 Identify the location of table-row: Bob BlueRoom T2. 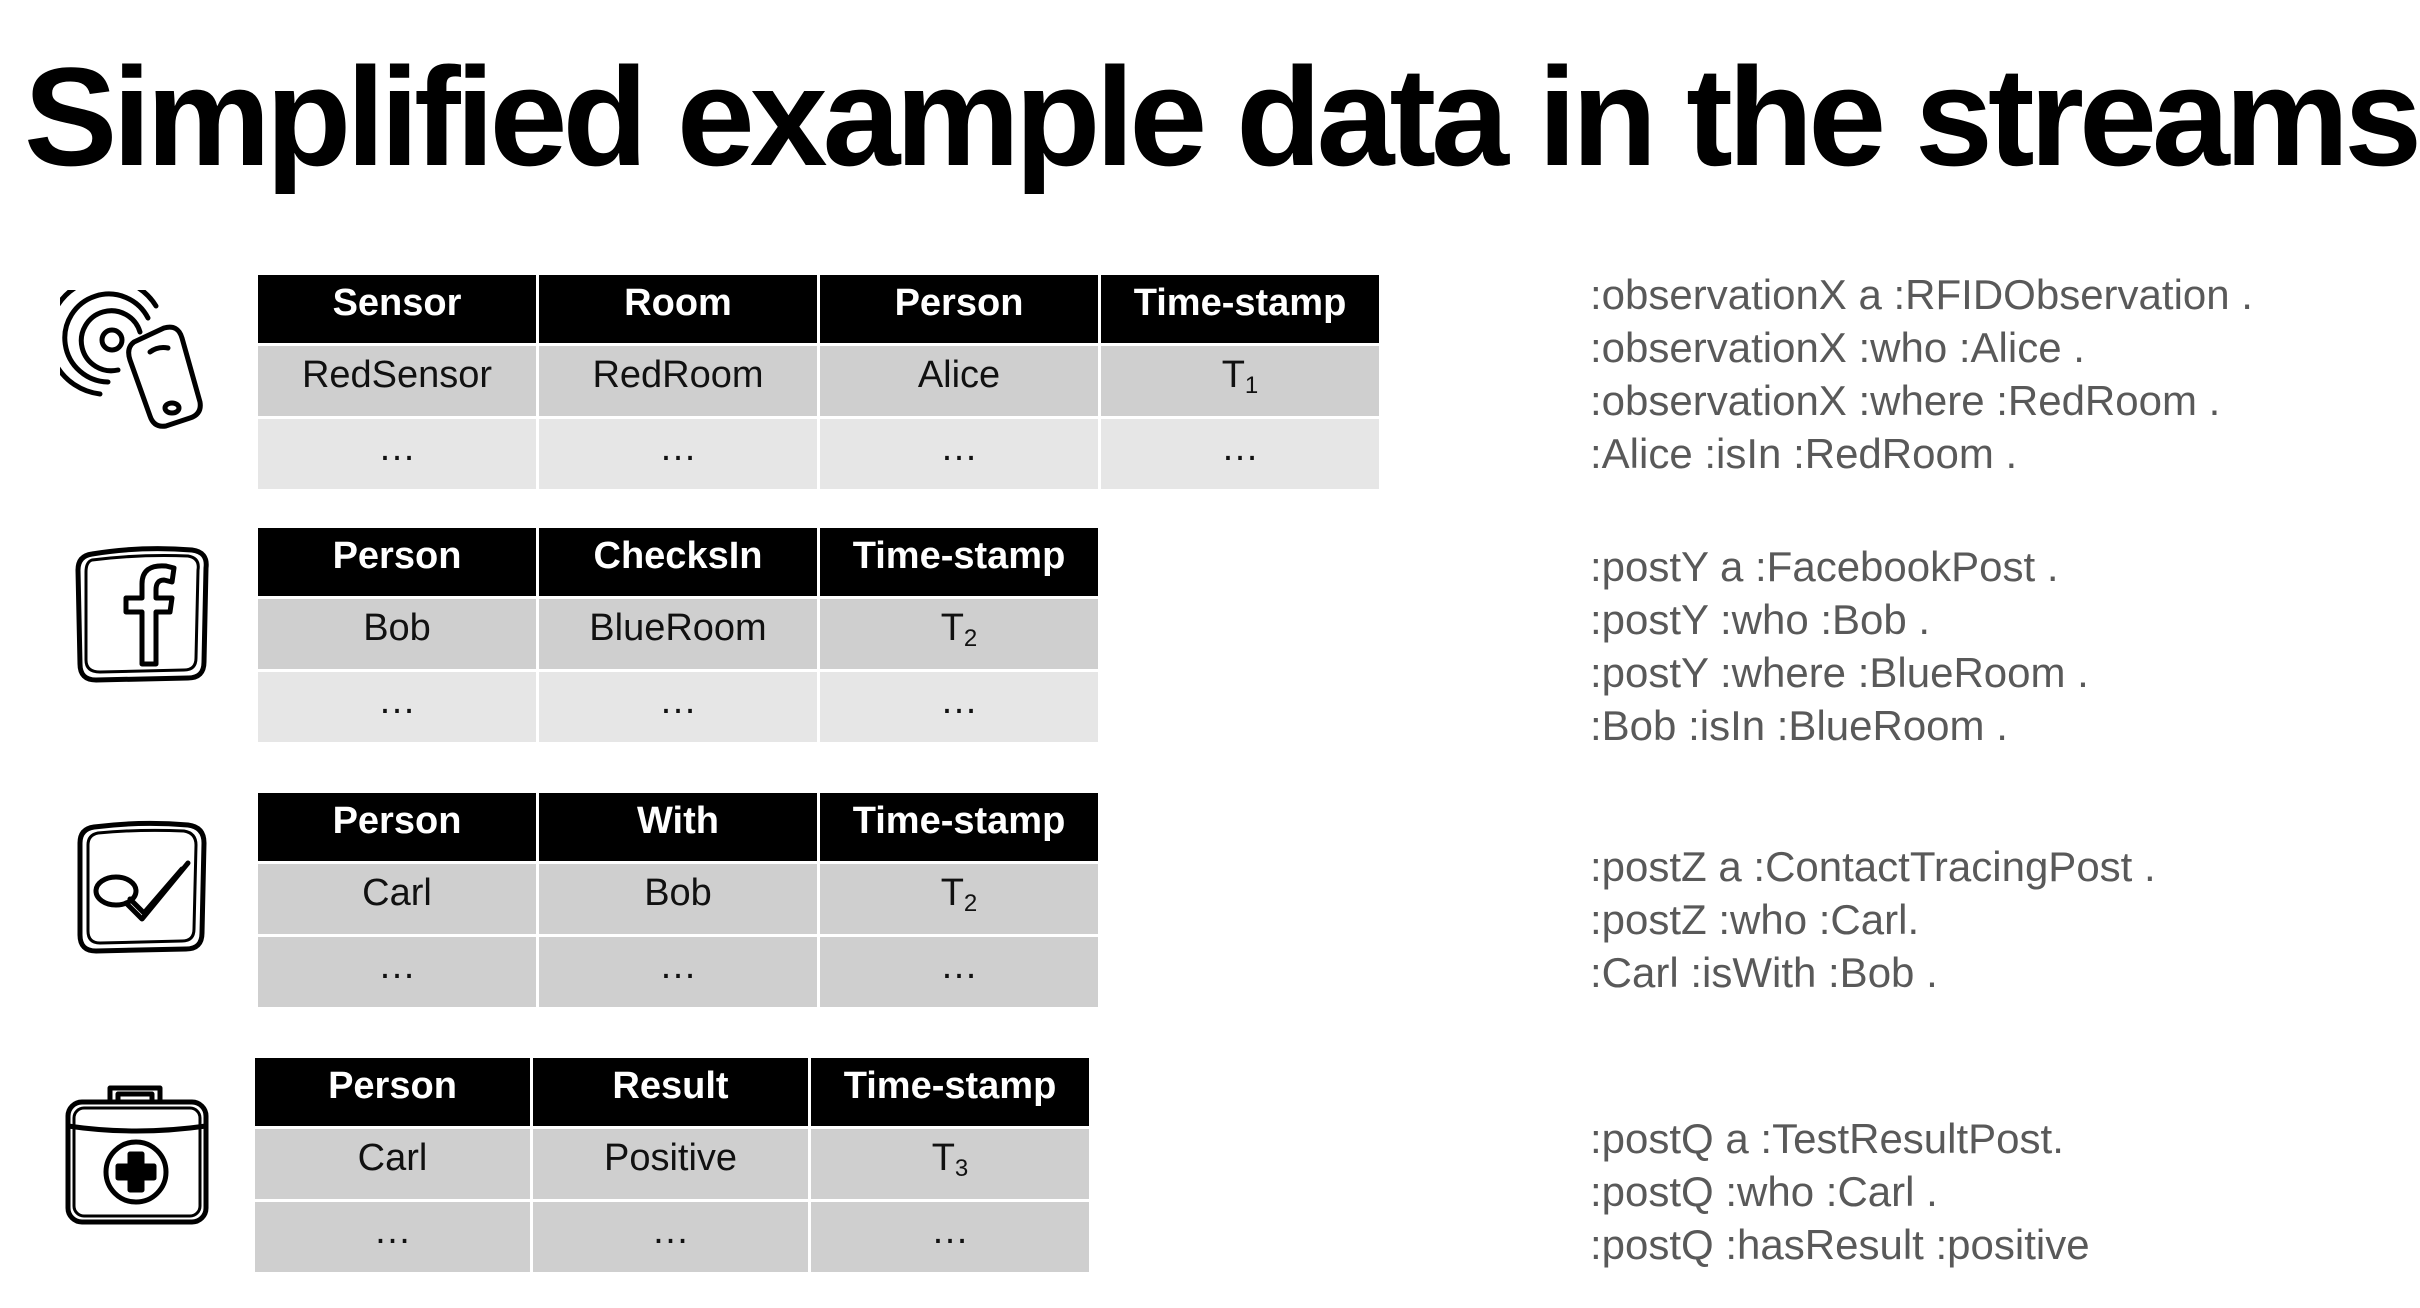
(678, 634).